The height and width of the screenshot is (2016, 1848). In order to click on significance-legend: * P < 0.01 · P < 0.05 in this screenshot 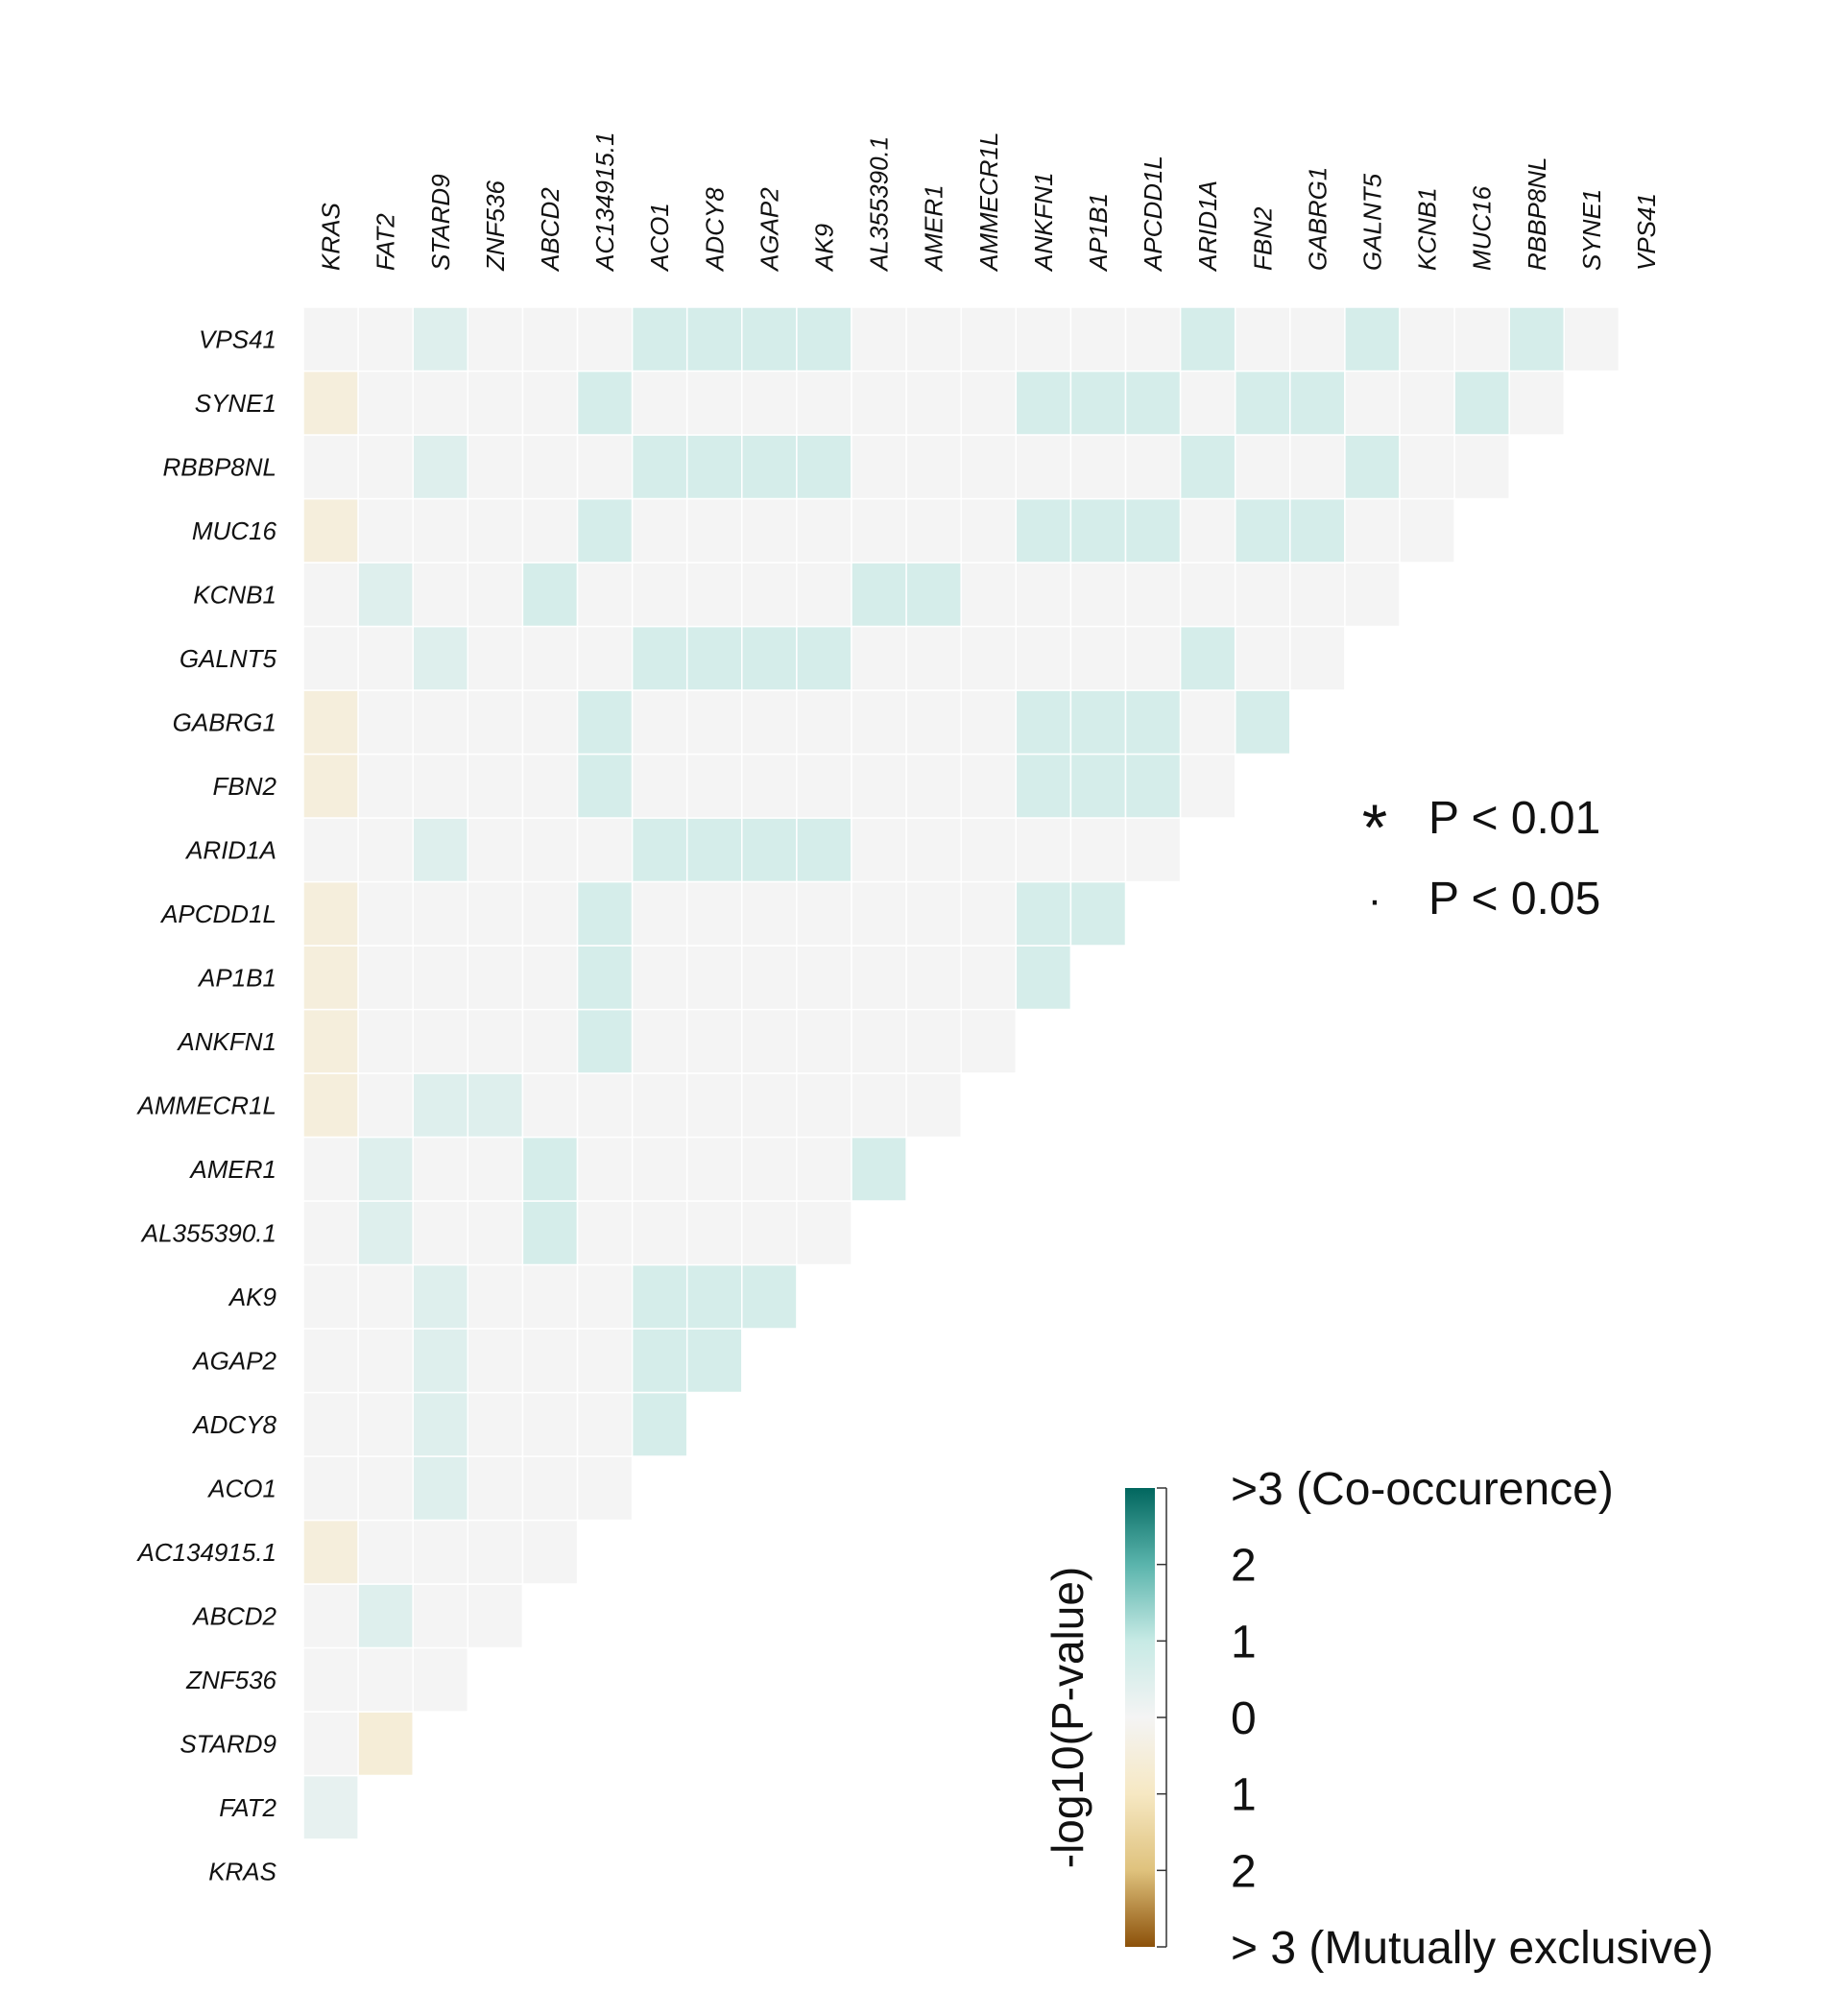, I will do `click(1481, 857)`.